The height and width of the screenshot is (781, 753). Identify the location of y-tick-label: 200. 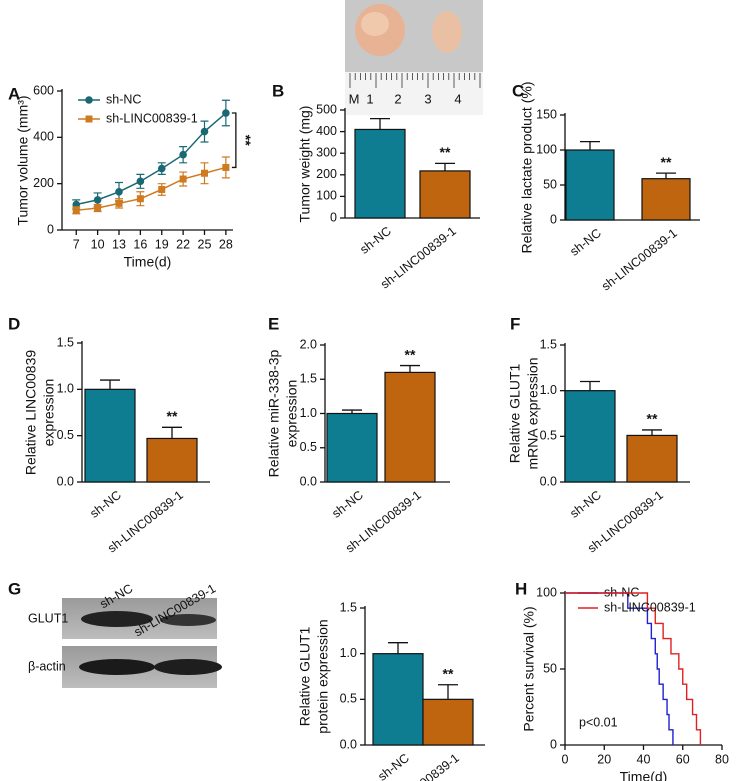
(43, 183).